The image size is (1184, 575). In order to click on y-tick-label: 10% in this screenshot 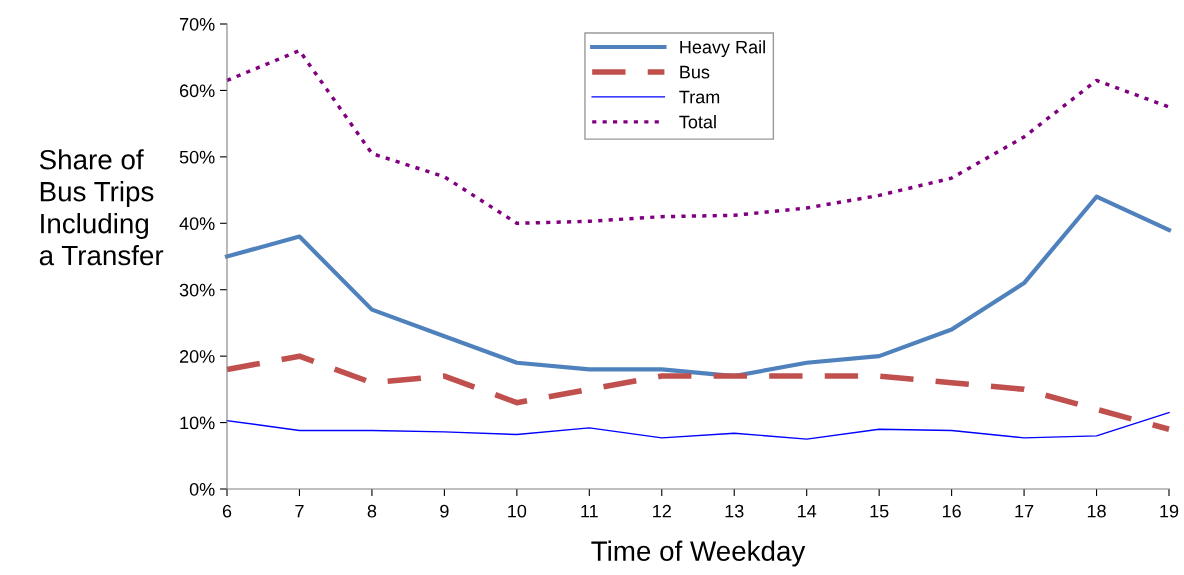, I will do `click(197, 423)`.